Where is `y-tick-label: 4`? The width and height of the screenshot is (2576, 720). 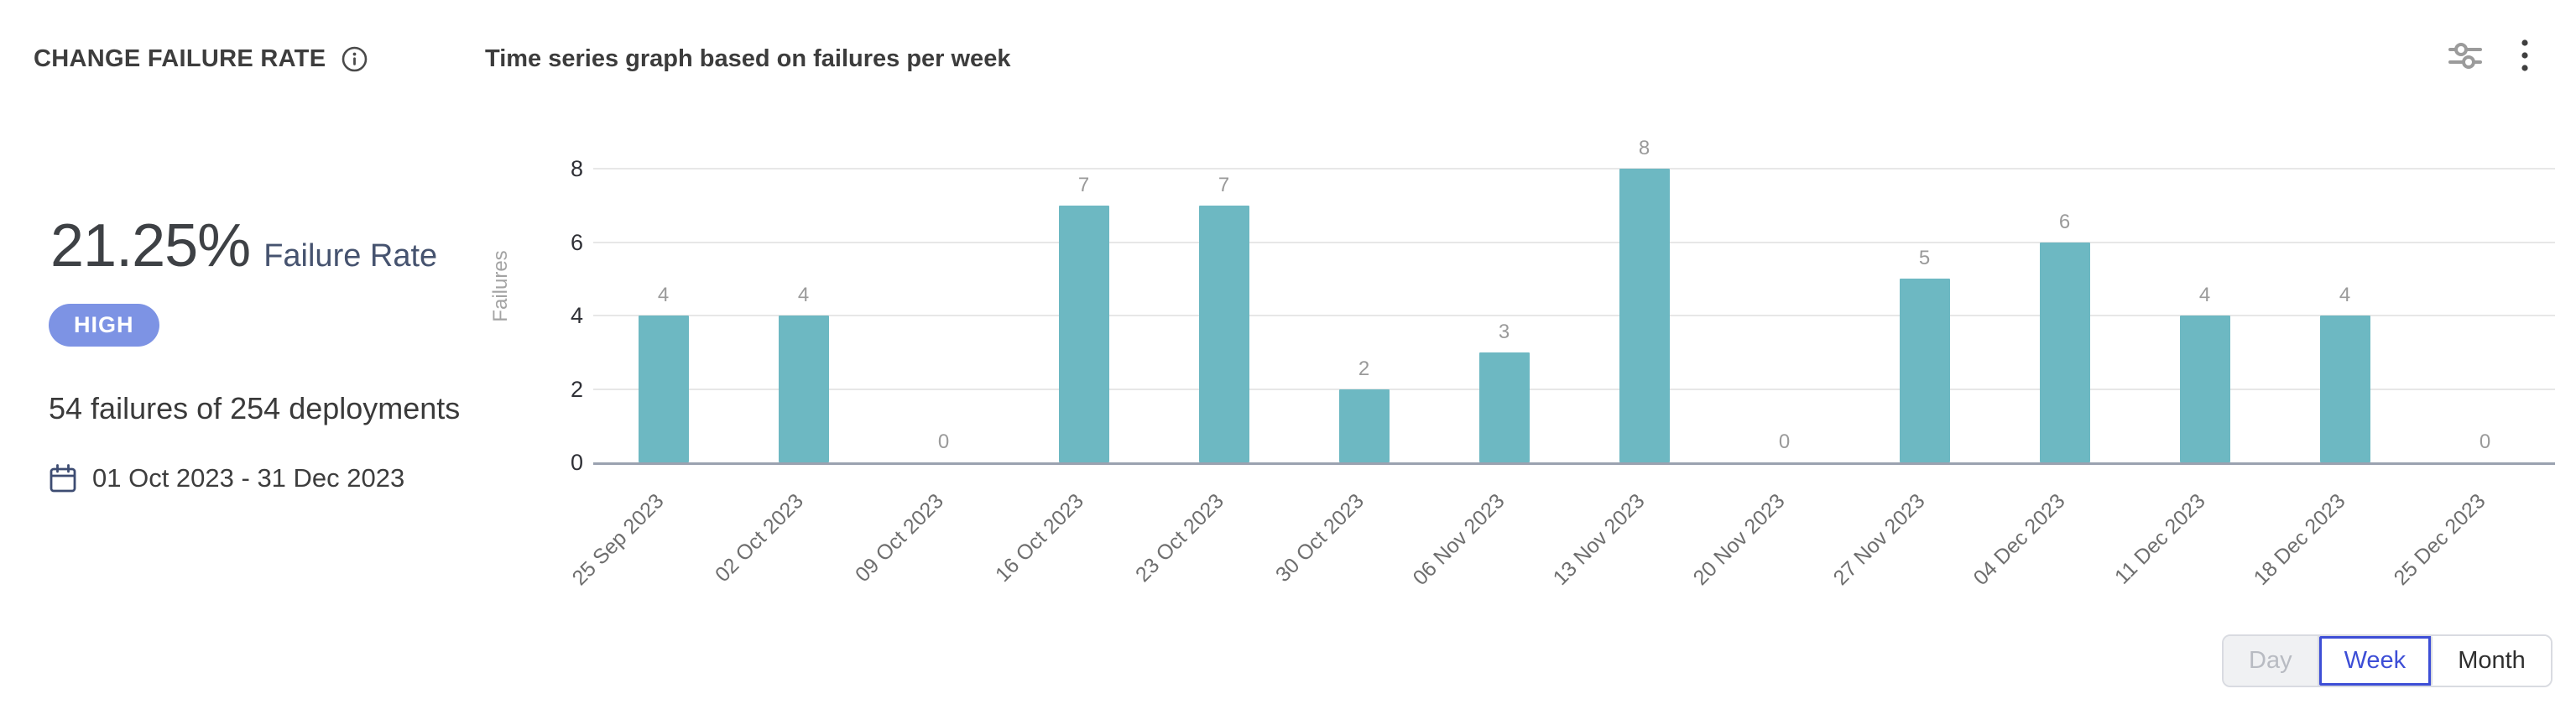
y-tick-label: 4 is located at coordinates (576, 315).